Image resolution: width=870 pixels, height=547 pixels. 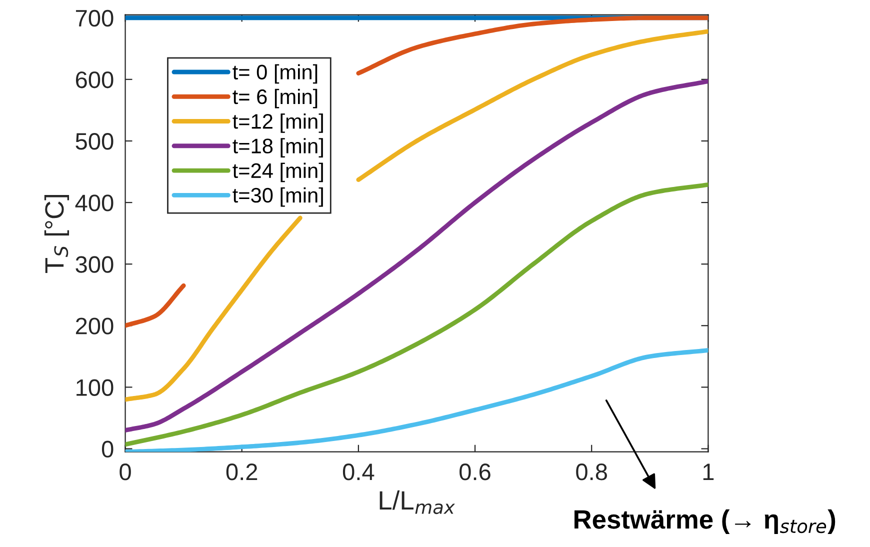 What do you see at coordinates (277, 148) in the screenshot?
I see `legend-label: t=18 [min]` at bounding box center [277, 148].